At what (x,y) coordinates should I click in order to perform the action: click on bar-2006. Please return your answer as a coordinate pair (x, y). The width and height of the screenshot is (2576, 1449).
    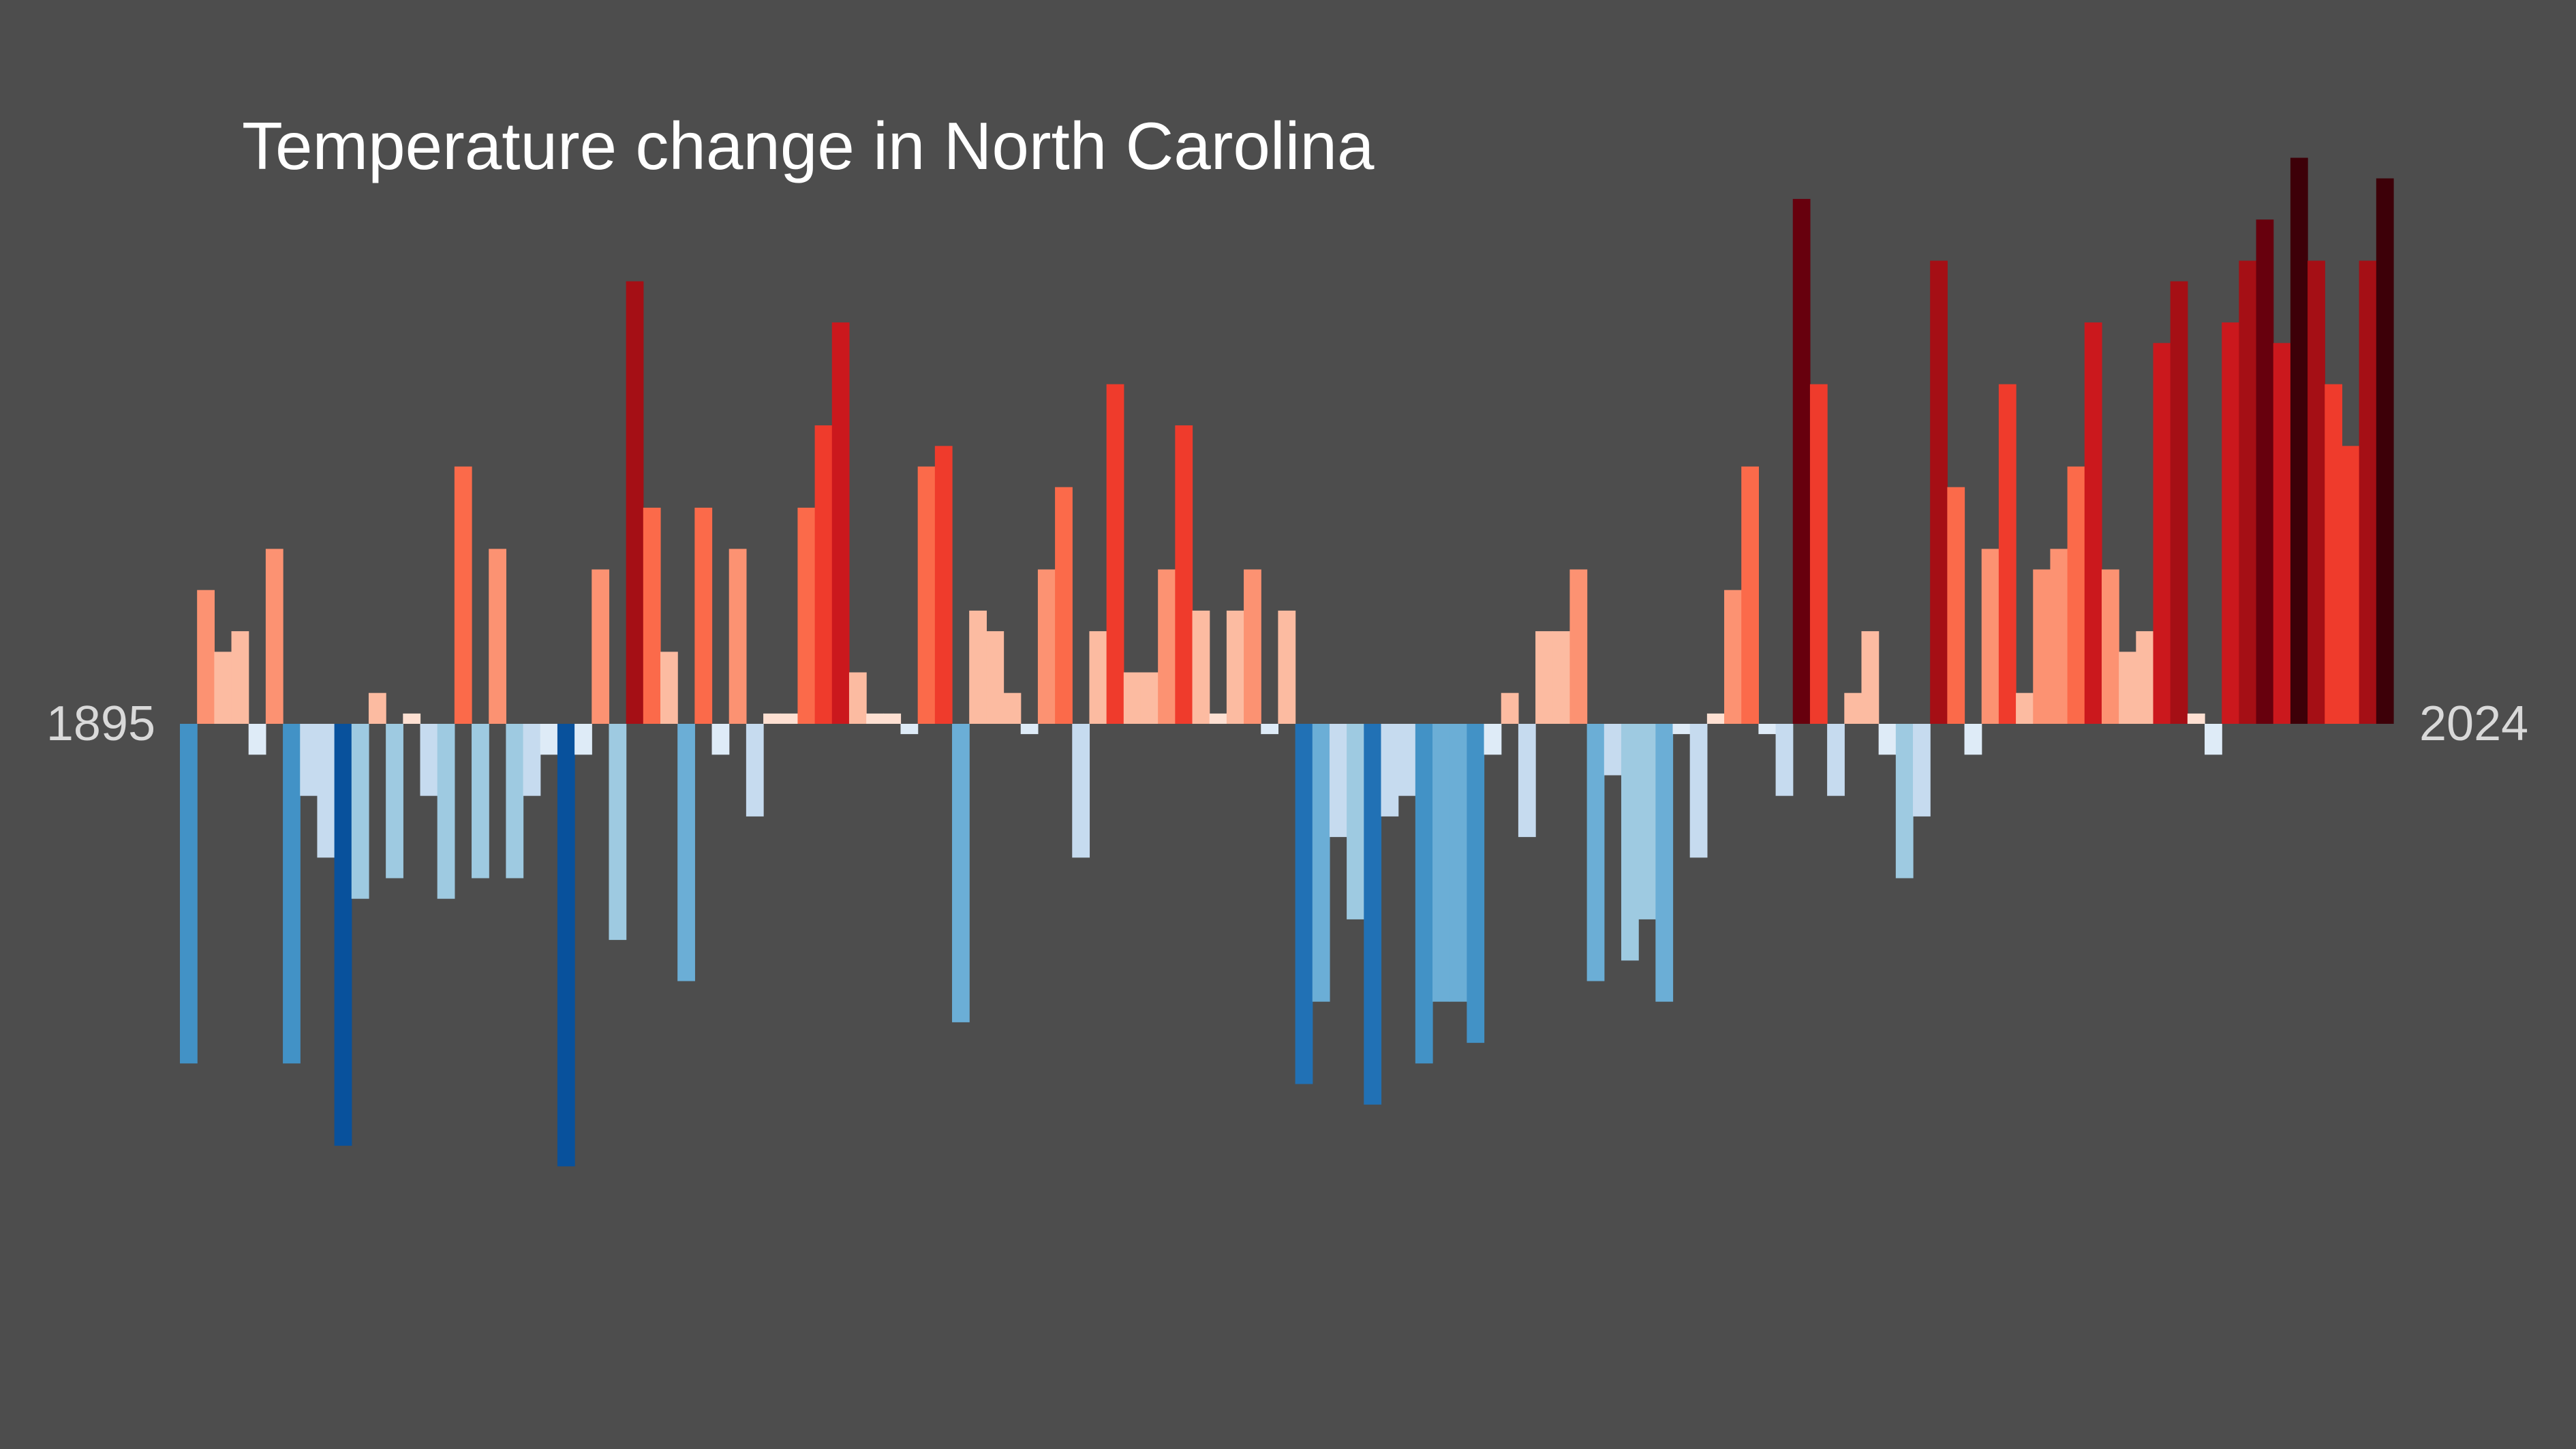
    Looking at the image, I should click on (2093, 523).